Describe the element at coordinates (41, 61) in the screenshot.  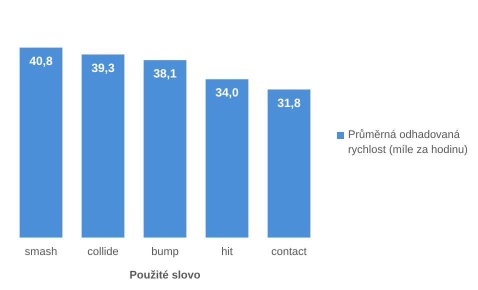
I see `data-label: 40,8` at that location.